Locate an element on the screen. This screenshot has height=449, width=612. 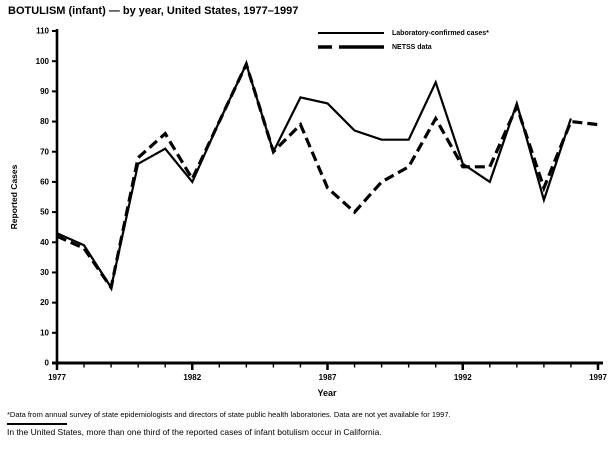
y-tick-label: 90 is located at coordinates (44, 91).